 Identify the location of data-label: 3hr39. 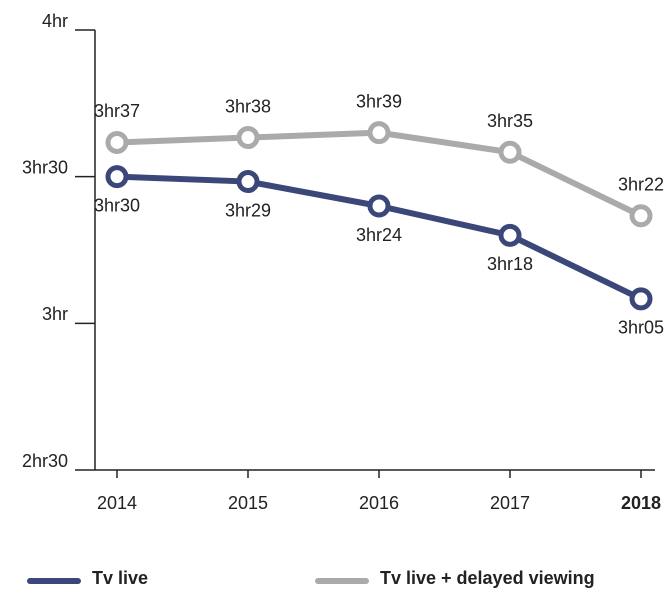
(379, 101).